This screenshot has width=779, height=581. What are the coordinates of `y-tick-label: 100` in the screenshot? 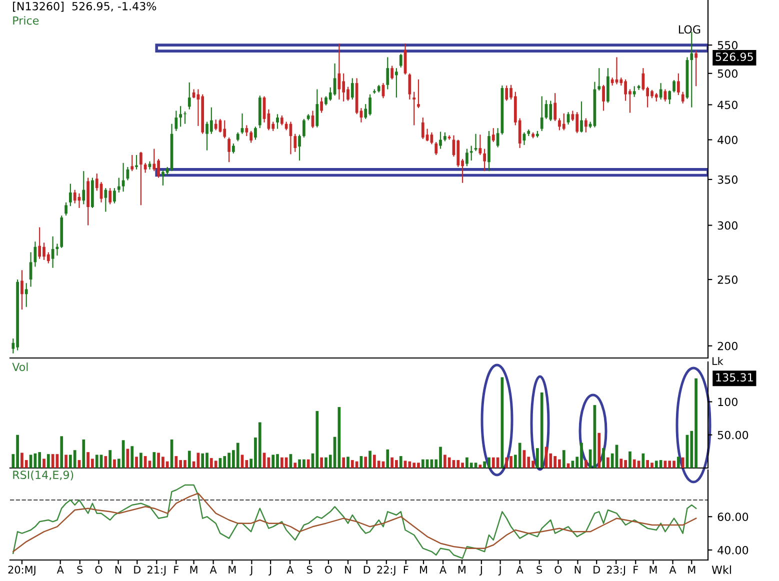 It's located at (728, 402).